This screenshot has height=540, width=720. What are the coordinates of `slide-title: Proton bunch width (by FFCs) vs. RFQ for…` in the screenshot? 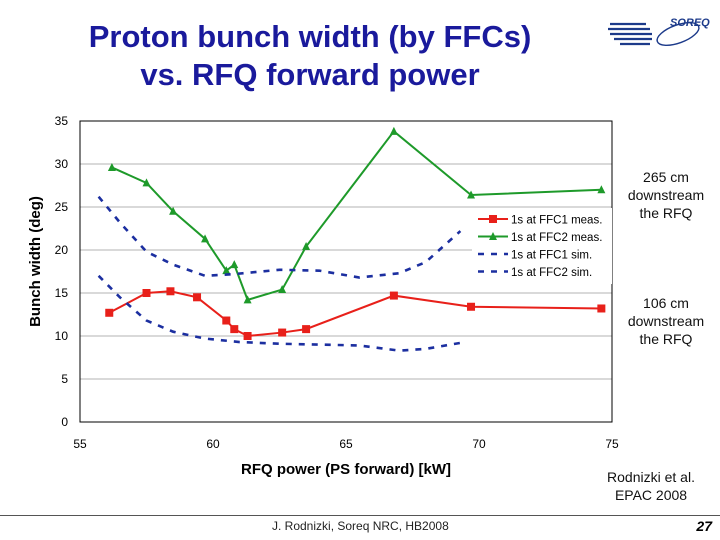 It's located at (310, 56).